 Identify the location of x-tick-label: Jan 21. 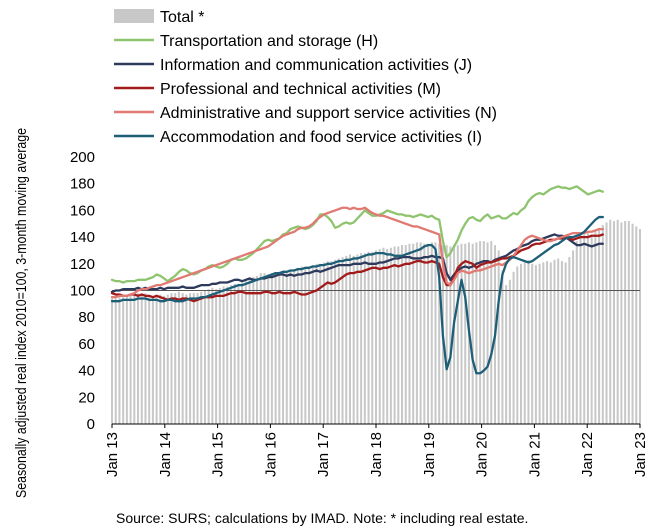
(534, 454).